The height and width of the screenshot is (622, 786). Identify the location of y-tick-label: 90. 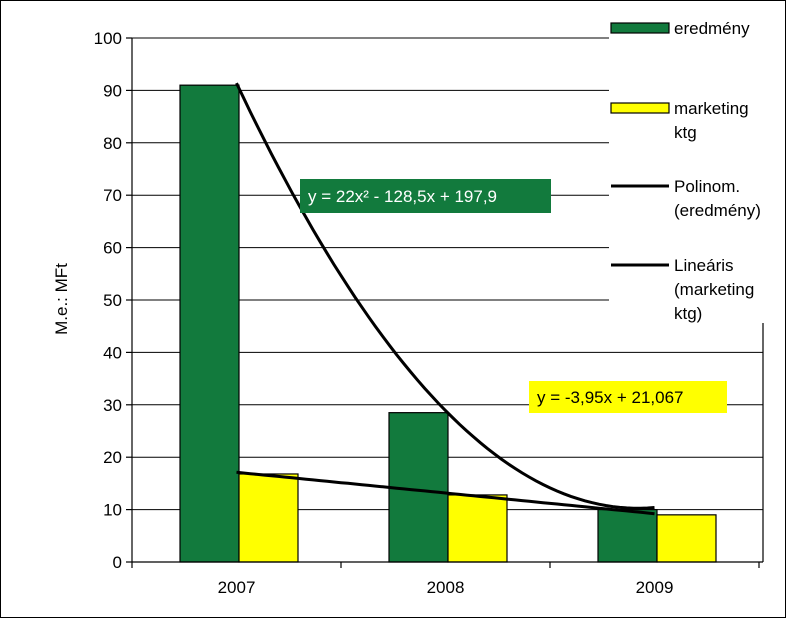
(112, 90).